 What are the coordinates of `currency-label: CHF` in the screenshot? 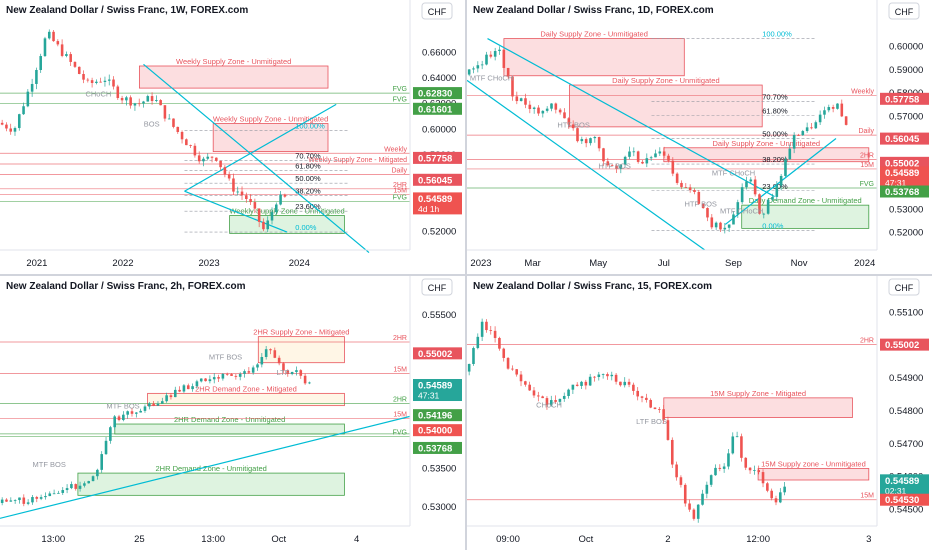 It's located at (437, 12).